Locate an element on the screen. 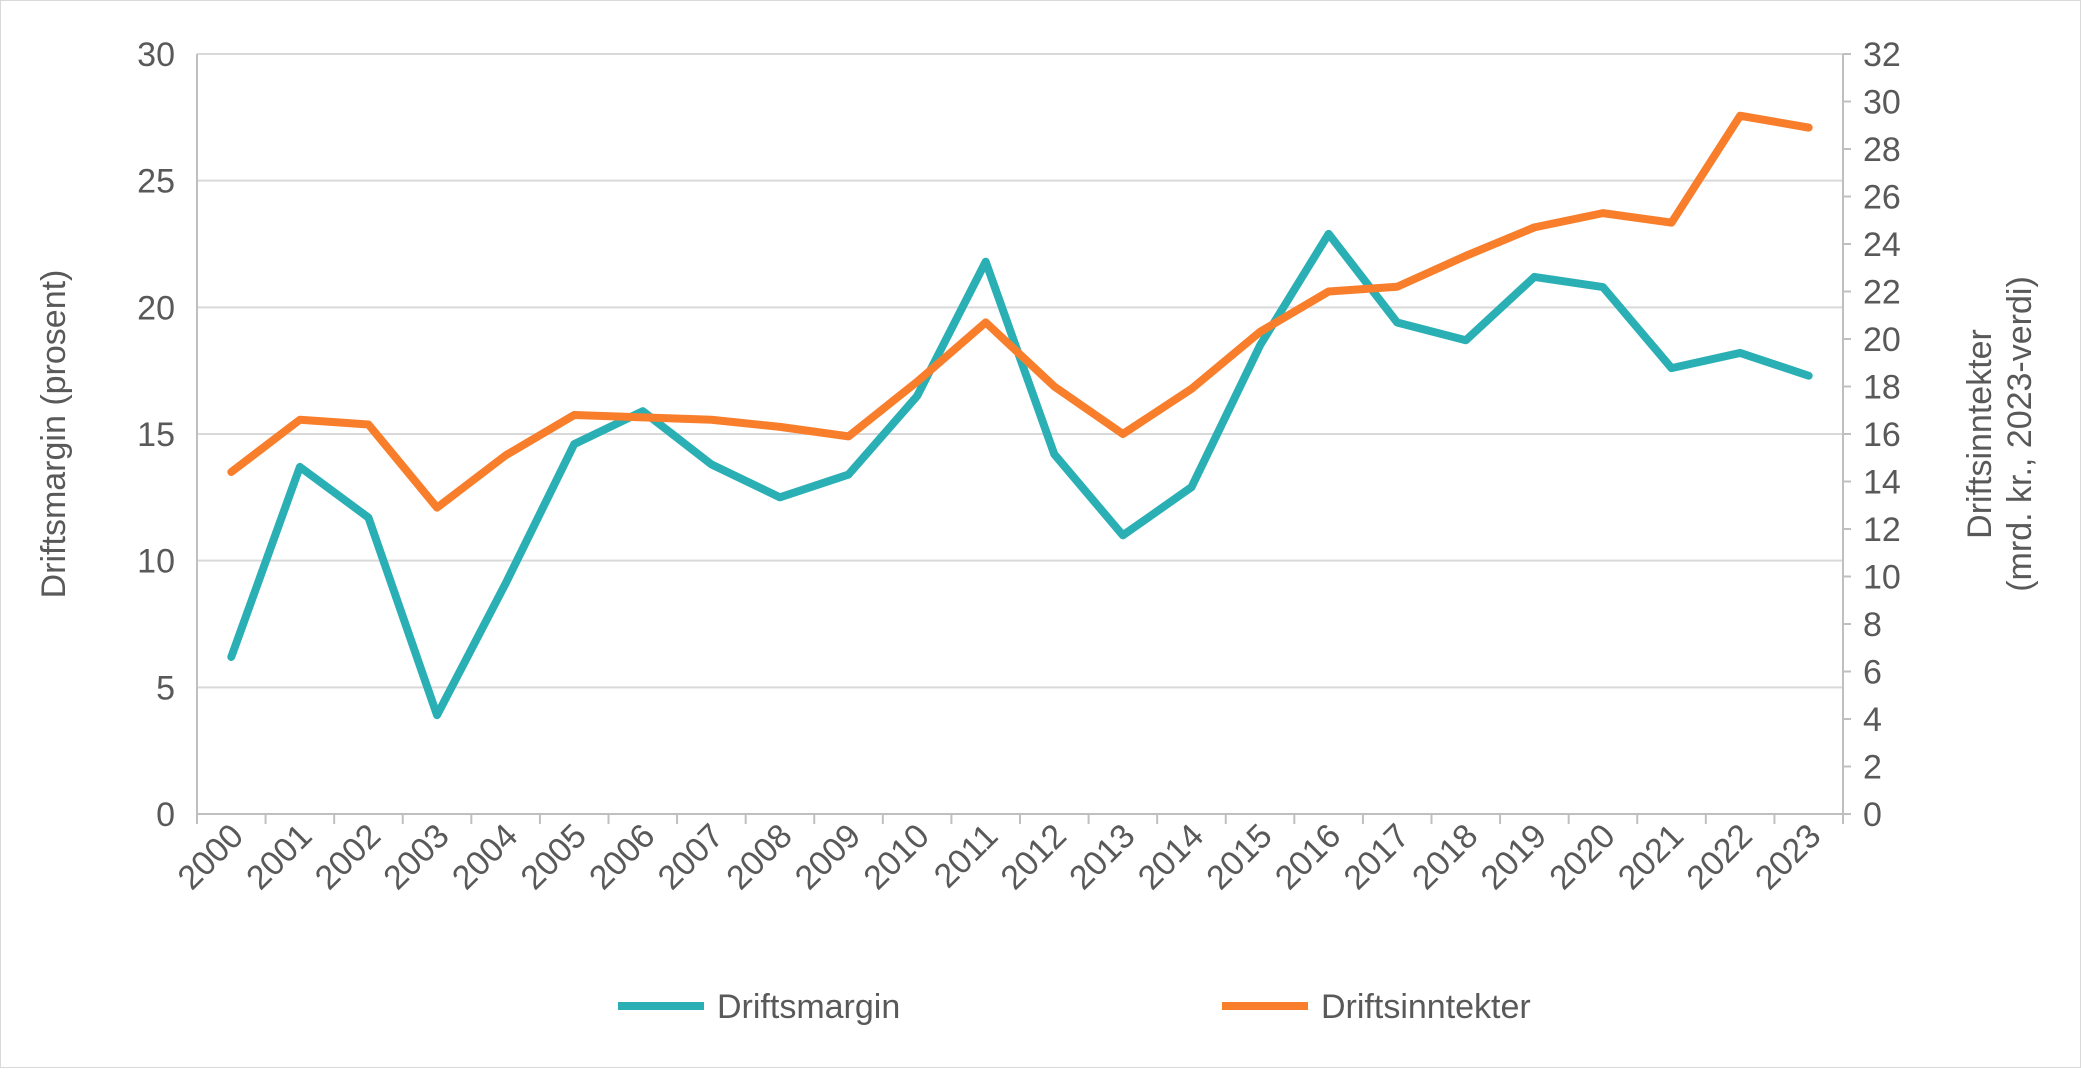  x-tick-label: 2013 is located at coordinates (1102, 857).